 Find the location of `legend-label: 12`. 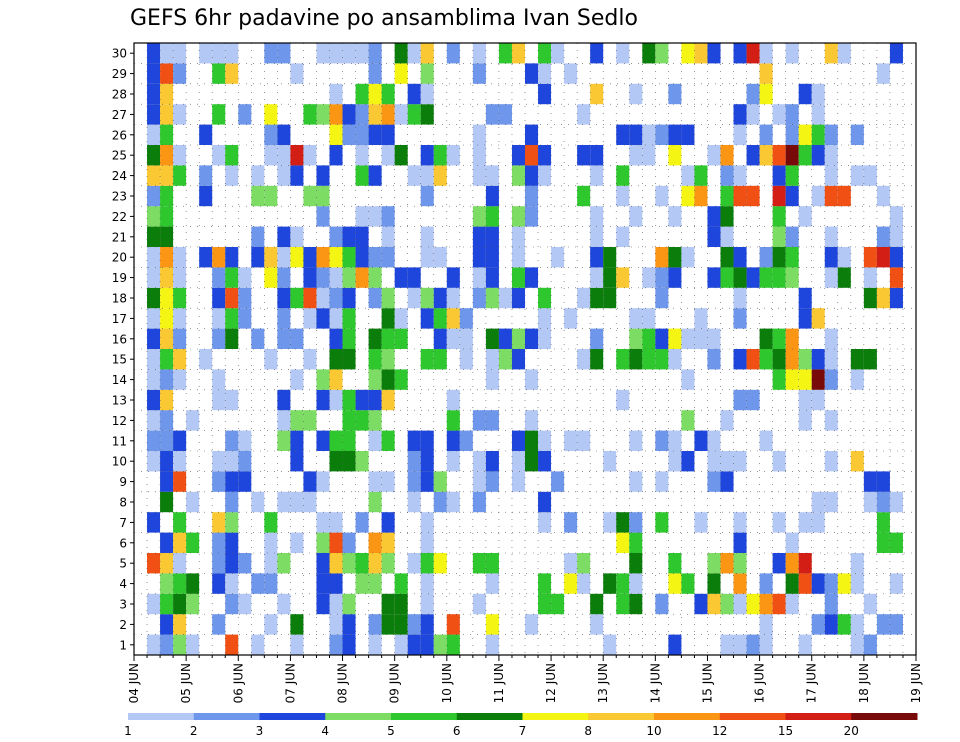

legend-label: 12 is located at coordinates (719, 731).